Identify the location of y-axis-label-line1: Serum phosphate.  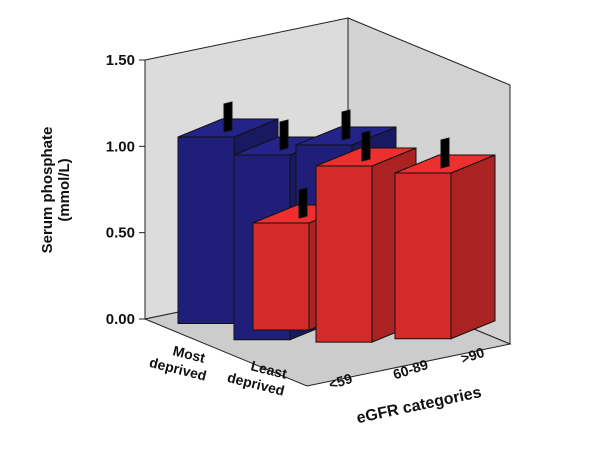
(47, 190).